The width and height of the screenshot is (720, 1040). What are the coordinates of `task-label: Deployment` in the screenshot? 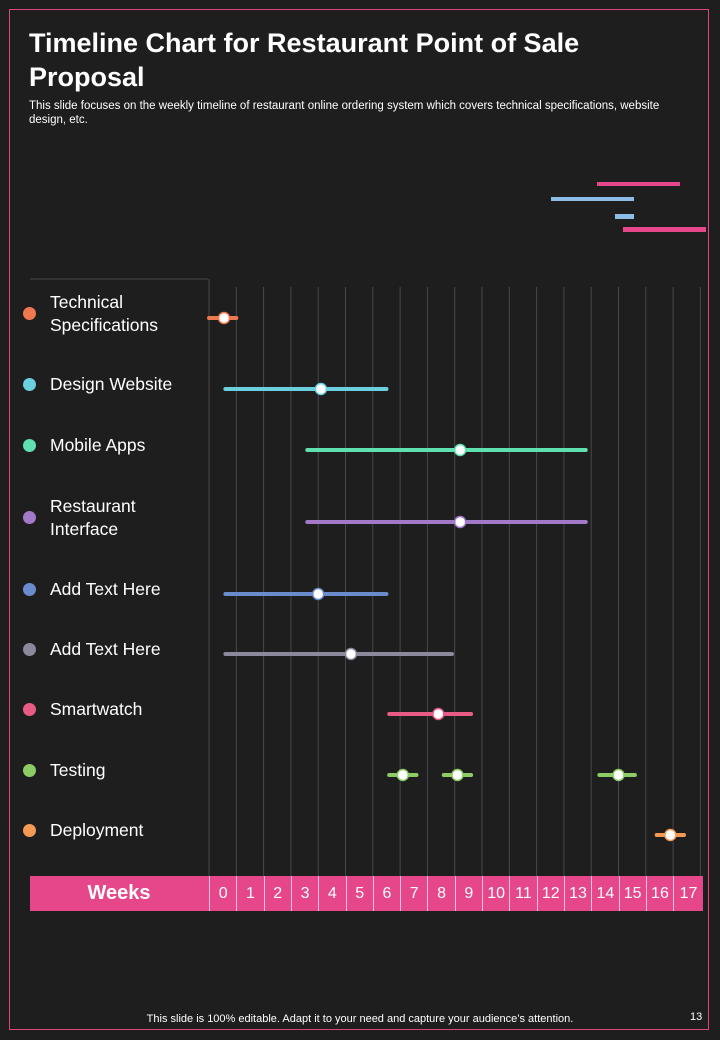 It's located at (97, 830).